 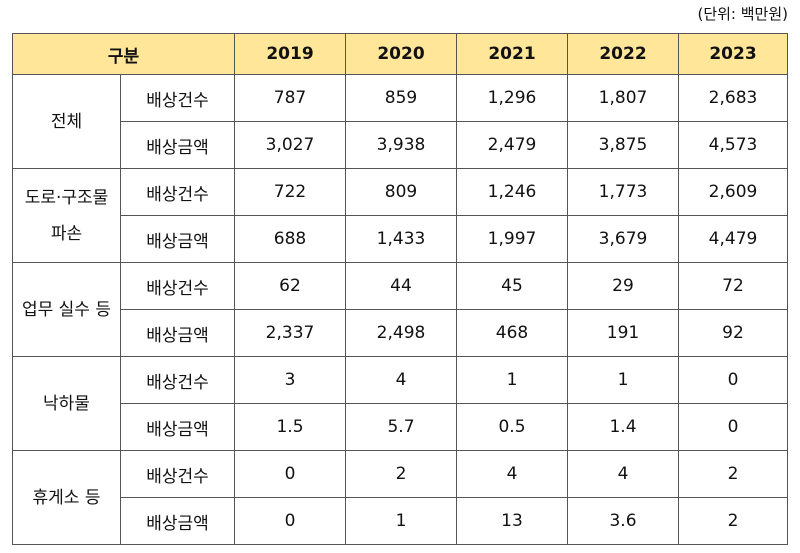 I want to click on value-cell: 787, so click(x=290, y=98).